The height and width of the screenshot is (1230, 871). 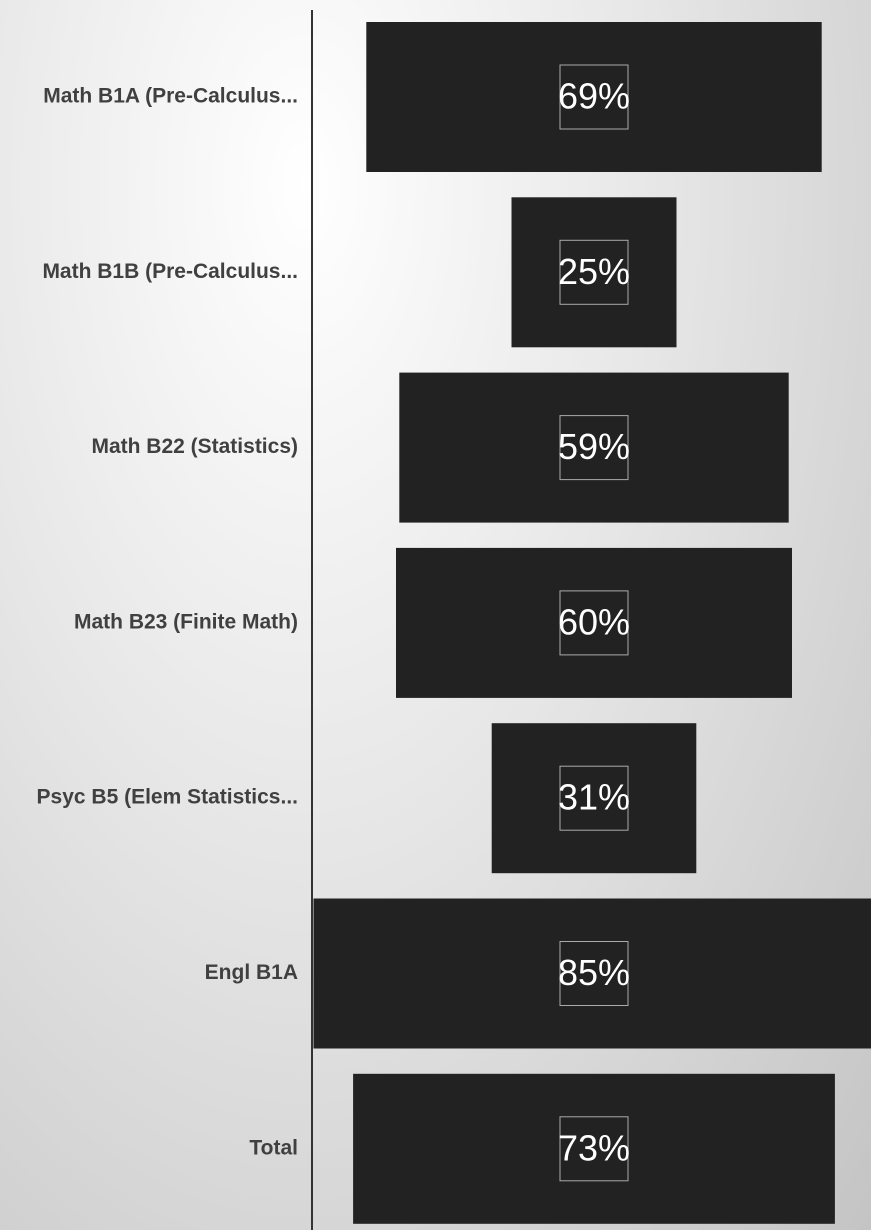 I want to click on value-label: 59%, so click(x=594, y=446).